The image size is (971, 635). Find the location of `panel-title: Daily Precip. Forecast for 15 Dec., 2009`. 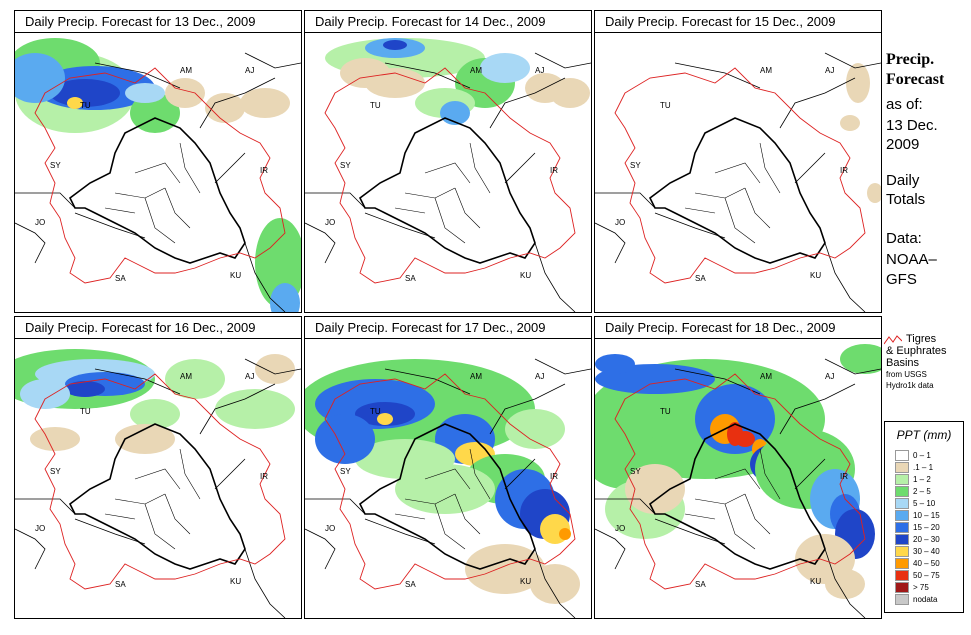

panel-title: Daily Precip. Forecast for 15 Dec., 2009 is located at coordinates (738, 22).